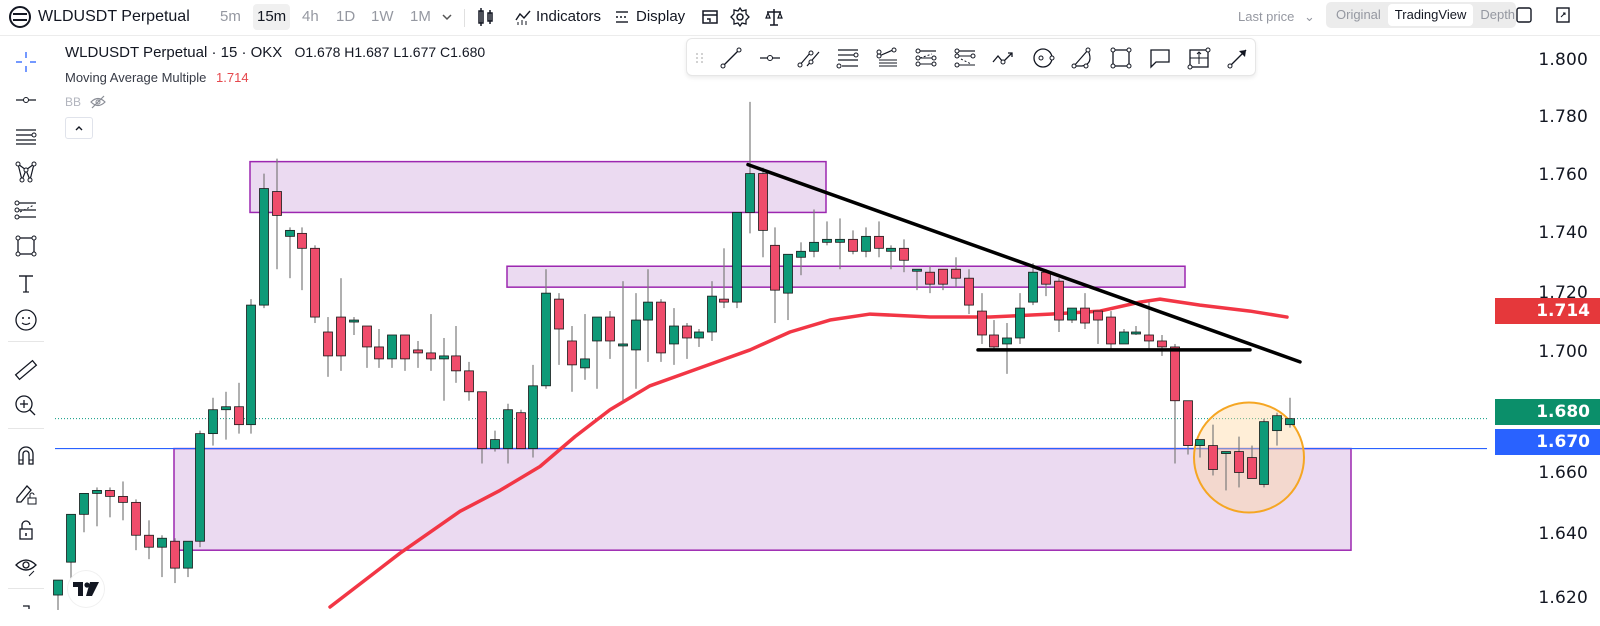 This screenshot has width=1600, height=626. I want to click on candlestick-type-icon, so click(486, 17).